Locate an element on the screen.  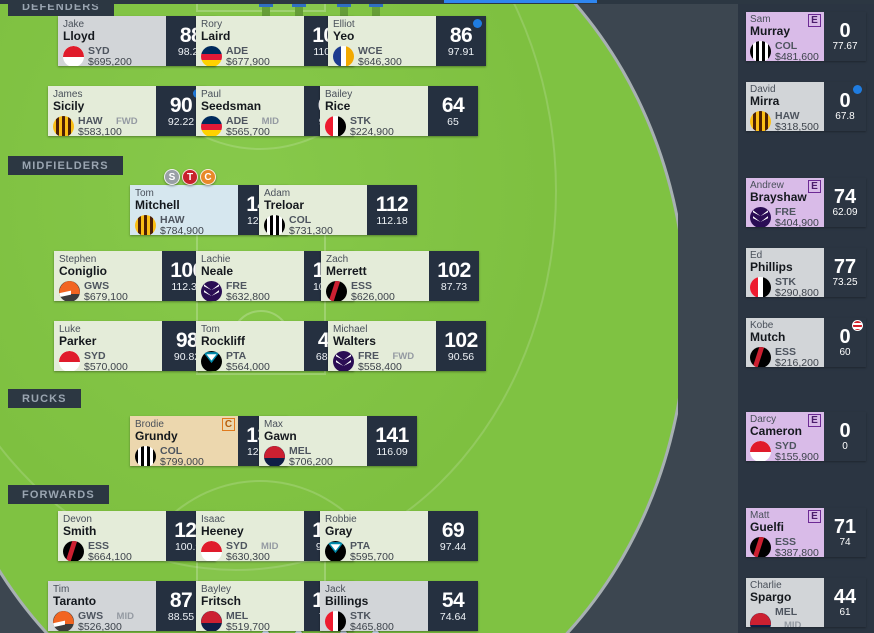
player-card: Stephen Coniglio GWS $679,100 106 112.36 is located at coordinates (133, 276).